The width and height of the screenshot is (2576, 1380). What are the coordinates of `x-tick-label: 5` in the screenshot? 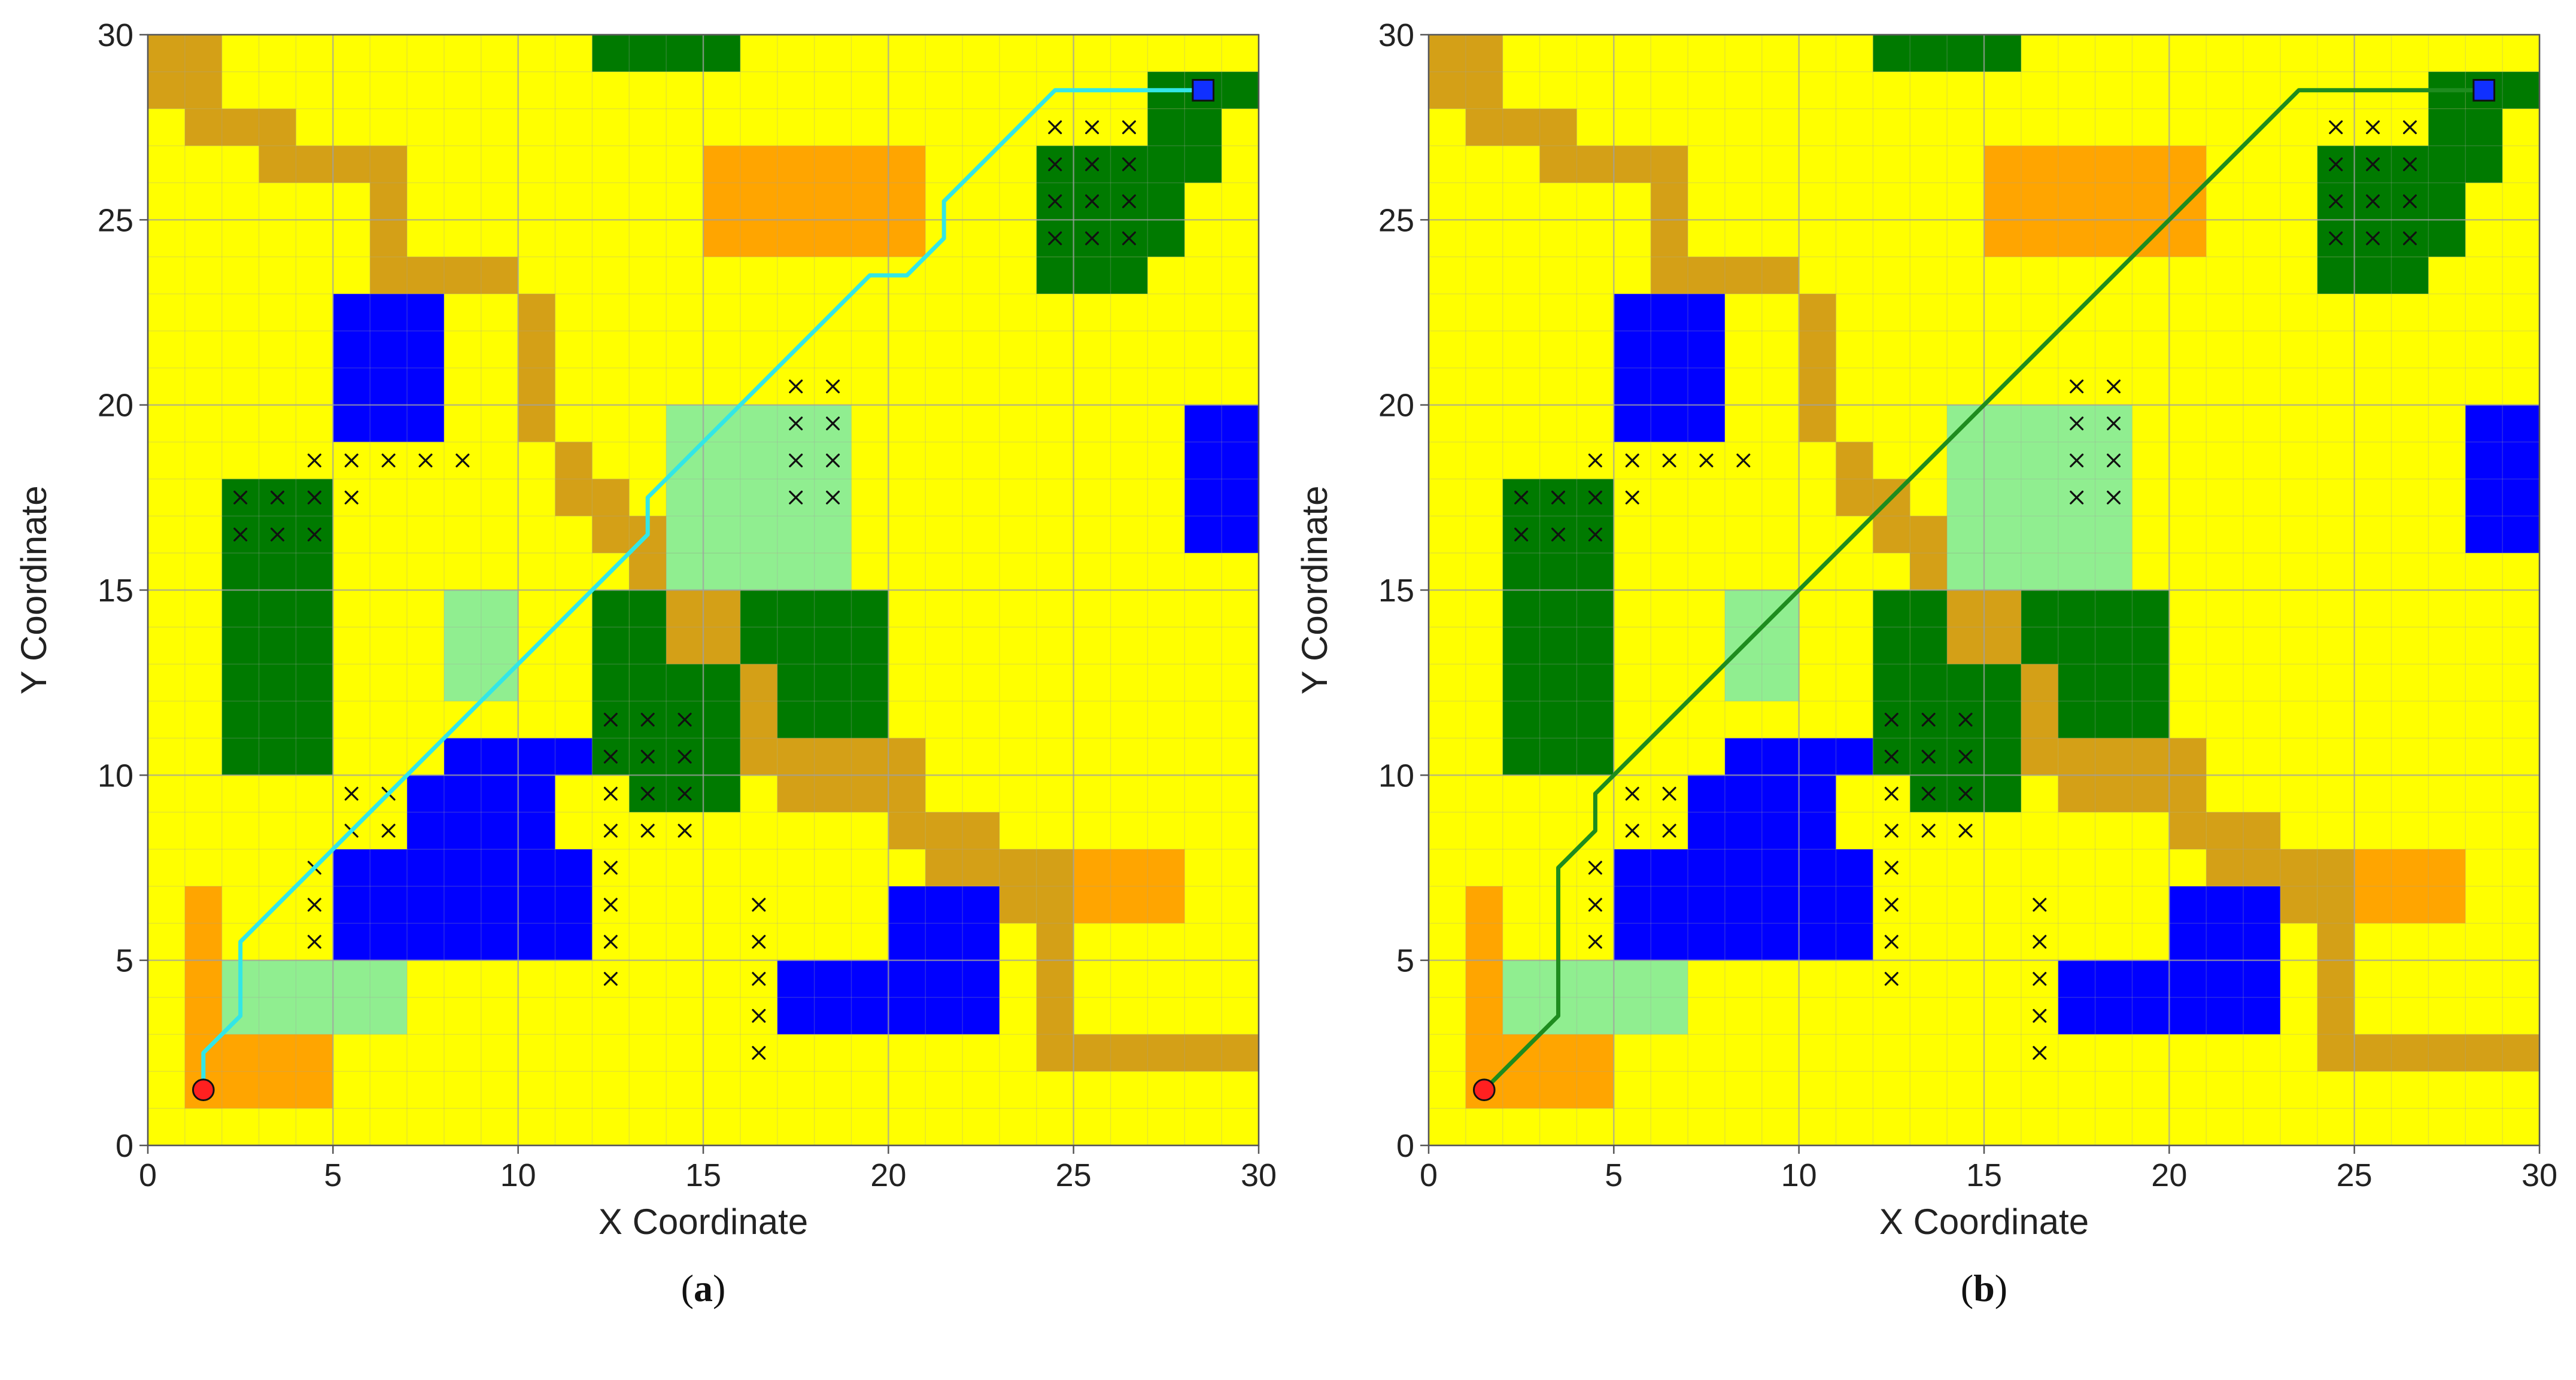 It's located at (1614, 1175).